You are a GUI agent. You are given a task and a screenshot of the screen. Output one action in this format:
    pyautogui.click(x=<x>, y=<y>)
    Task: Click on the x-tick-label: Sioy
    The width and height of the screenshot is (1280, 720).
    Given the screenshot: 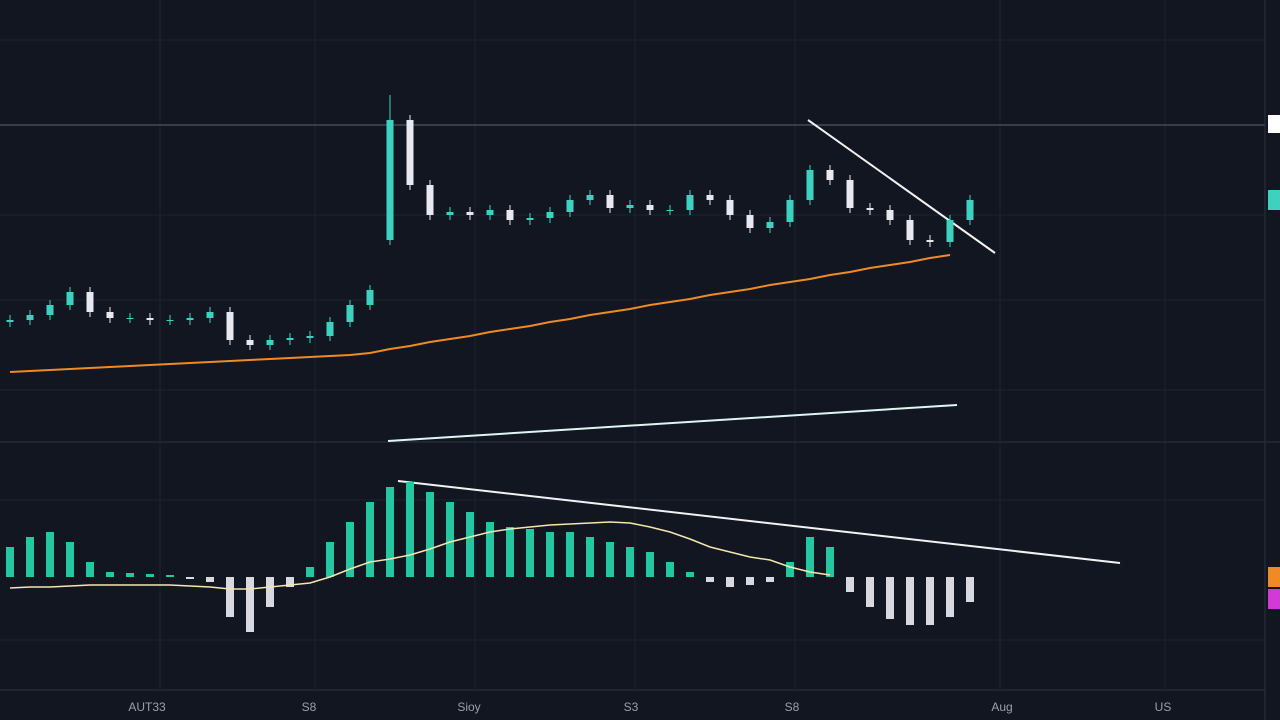 What is the action you would take?
    pyautogui.click(x=468, y=707)
    